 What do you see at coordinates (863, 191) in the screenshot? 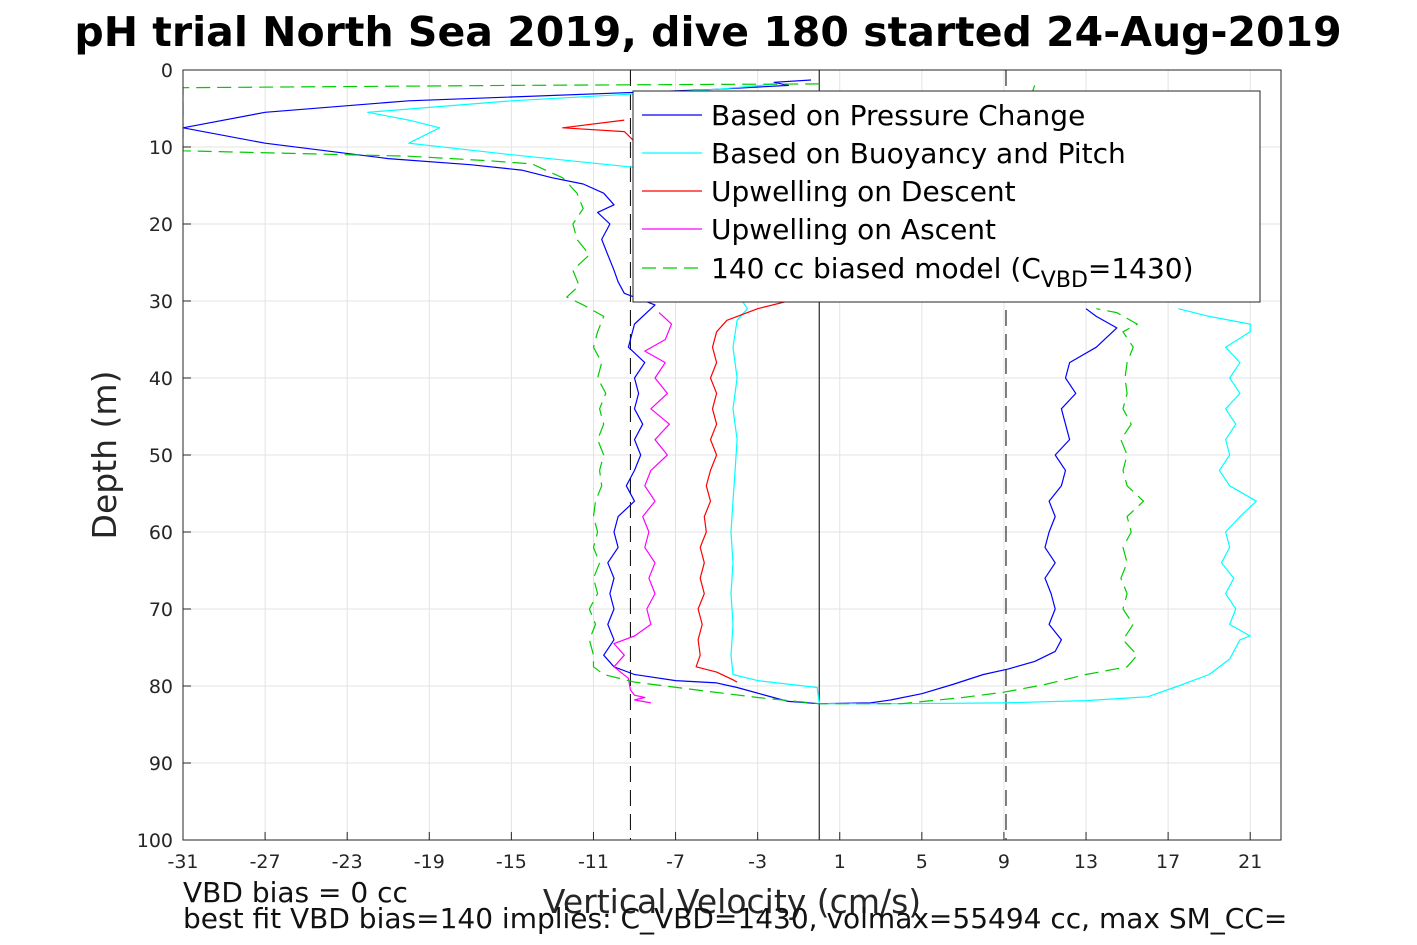
I see `legend-label-3: Upwelling on Descent` at bounding box center [863, 191].